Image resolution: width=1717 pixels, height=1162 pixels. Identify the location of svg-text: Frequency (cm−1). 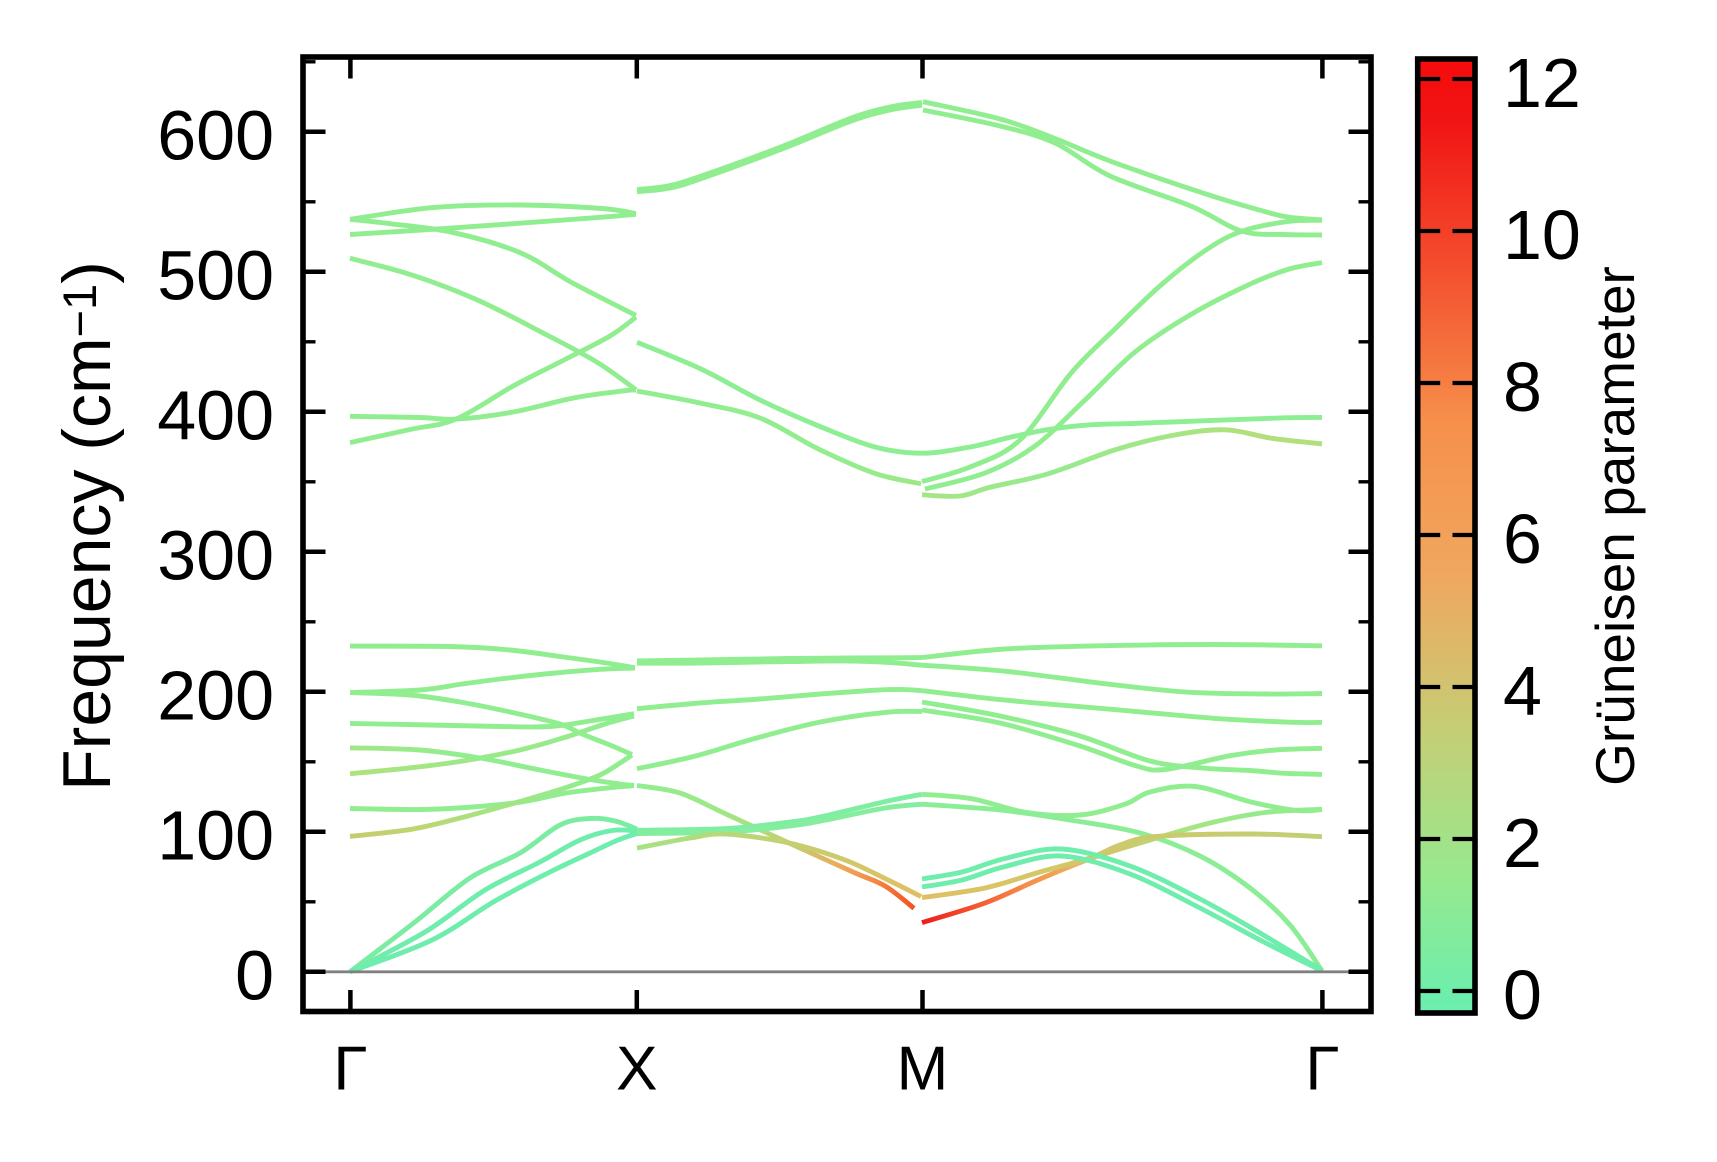
(87, 526).